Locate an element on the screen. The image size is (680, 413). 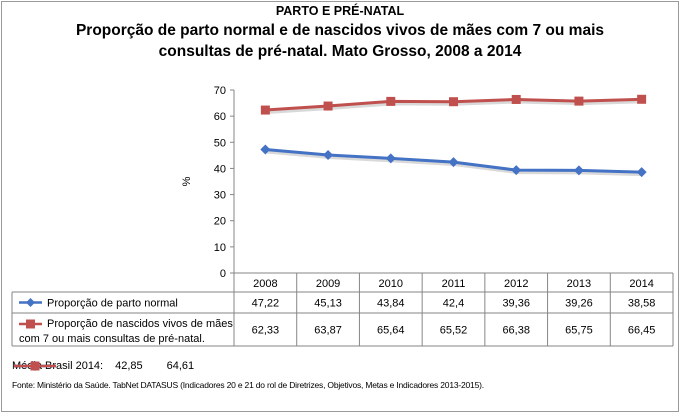
series-name-1: Proporção de parto normal is located at coordinates (112, 304).